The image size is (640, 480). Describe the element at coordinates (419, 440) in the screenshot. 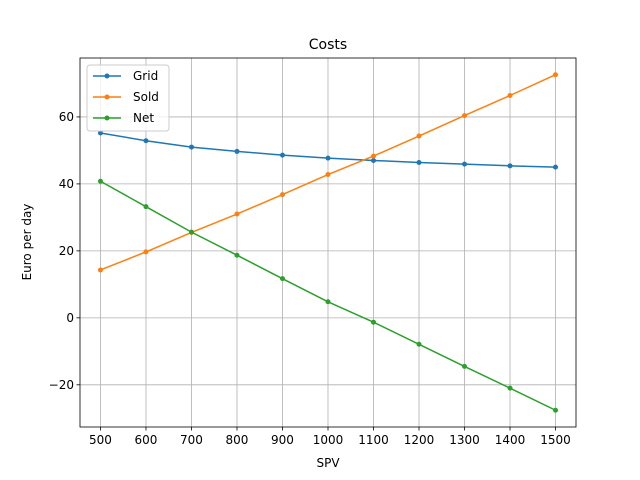

I see `x-tick-label: 1200` at that location.